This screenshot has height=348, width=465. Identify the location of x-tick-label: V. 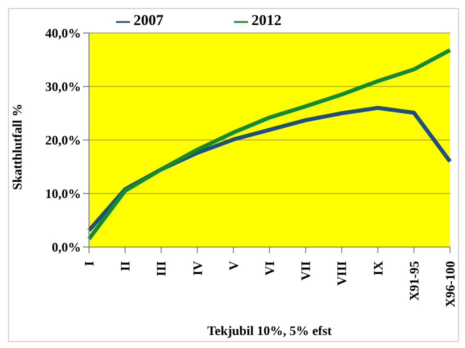
(233, 265).